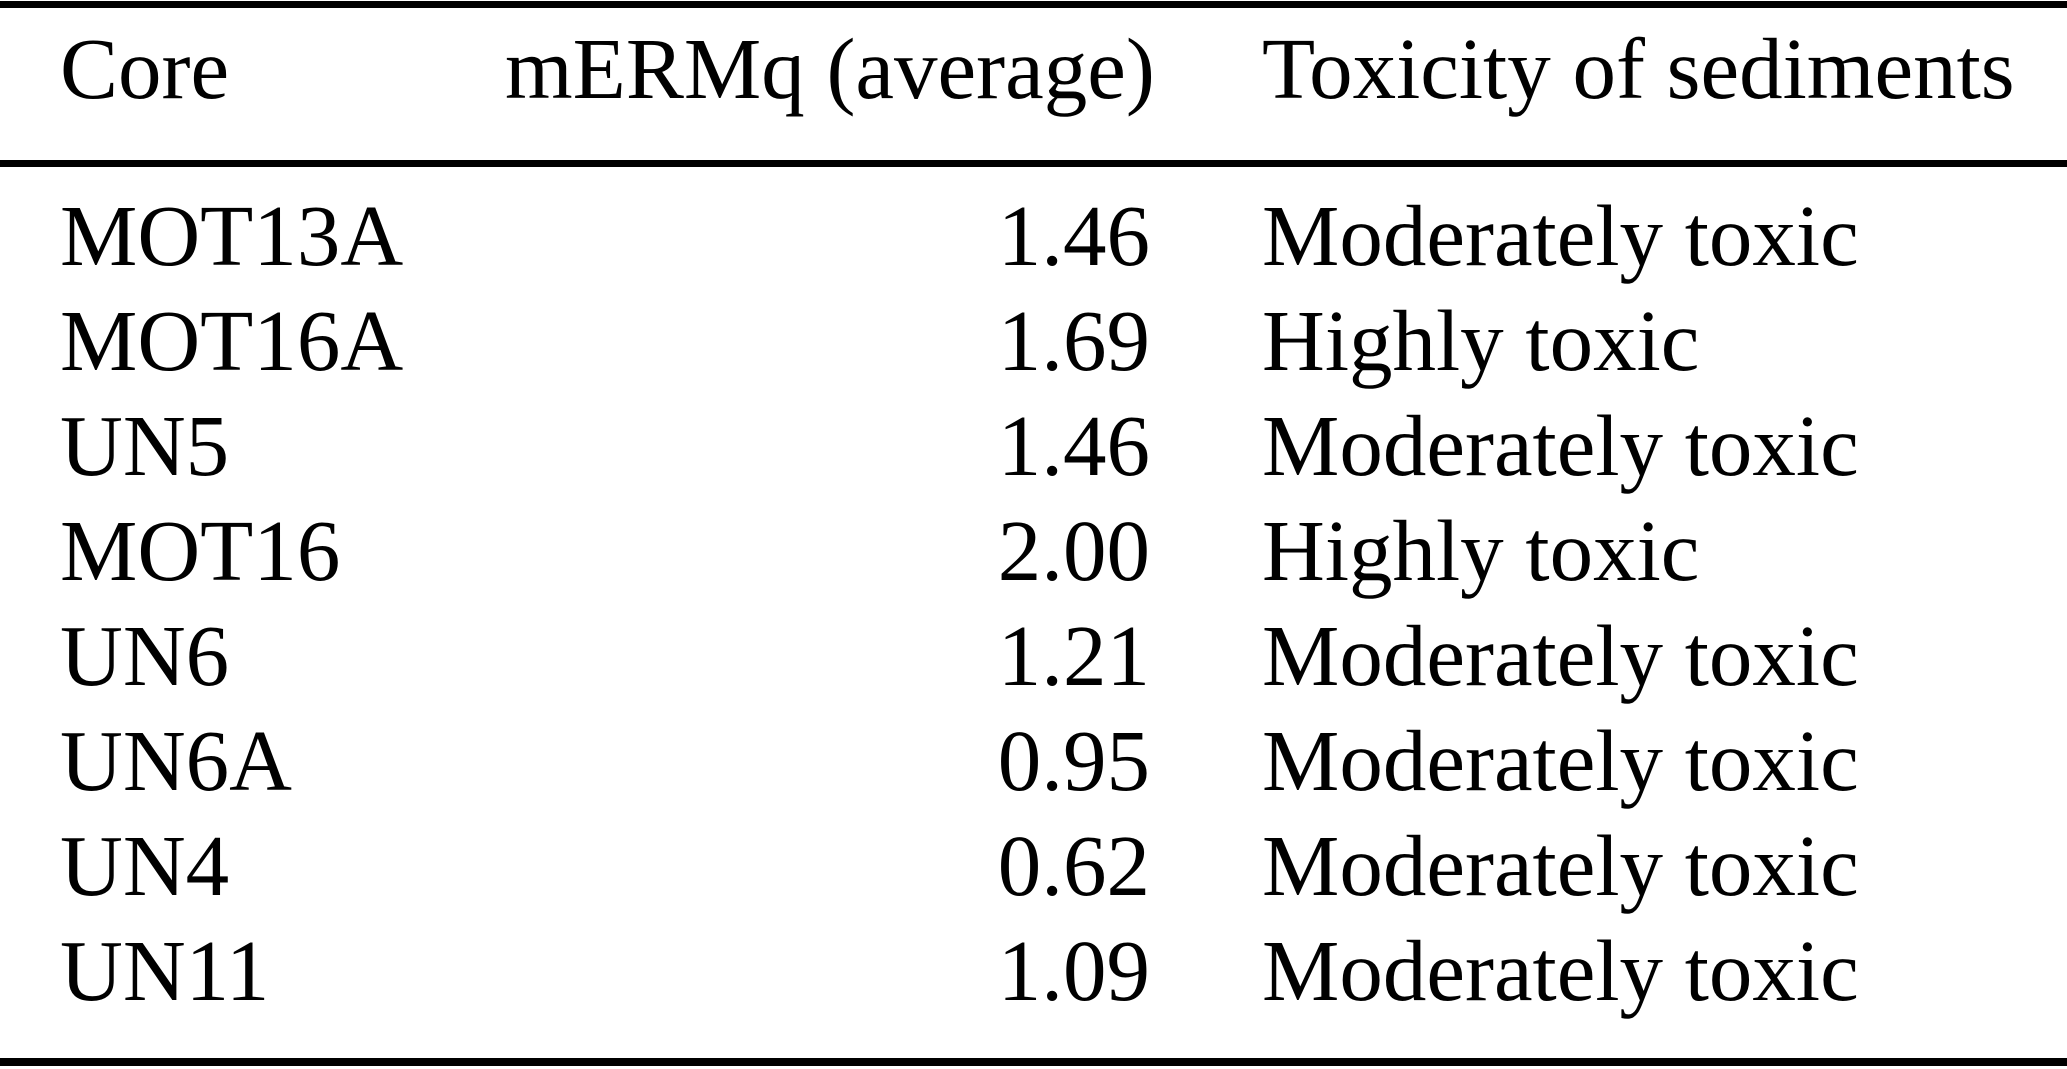 The height and width of the screenshot is (1069, 2067). Describe the element at coordinates (1073, 865) in the screenshot. I see `mermq-cell: 0.62` at that location.